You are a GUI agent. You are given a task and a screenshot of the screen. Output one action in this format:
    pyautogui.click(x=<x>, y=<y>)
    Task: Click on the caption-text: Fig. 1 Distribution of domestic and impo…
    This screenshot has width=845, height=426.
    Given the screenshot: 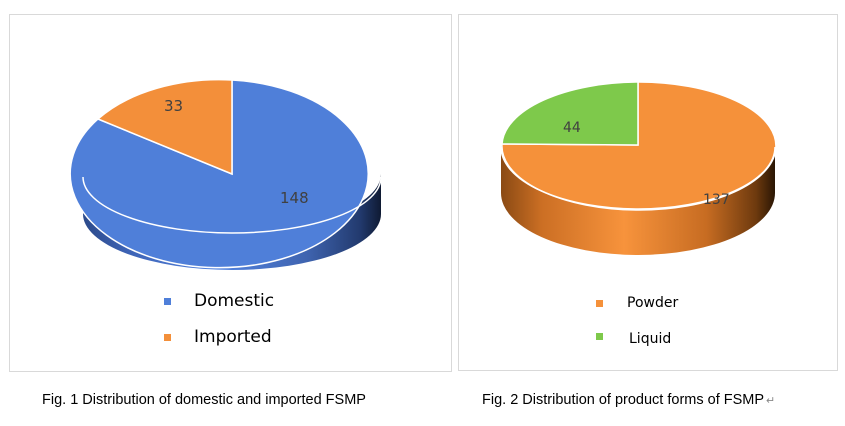 What is the action you would take?
    pyautogui.click(x=204, y=400)
    